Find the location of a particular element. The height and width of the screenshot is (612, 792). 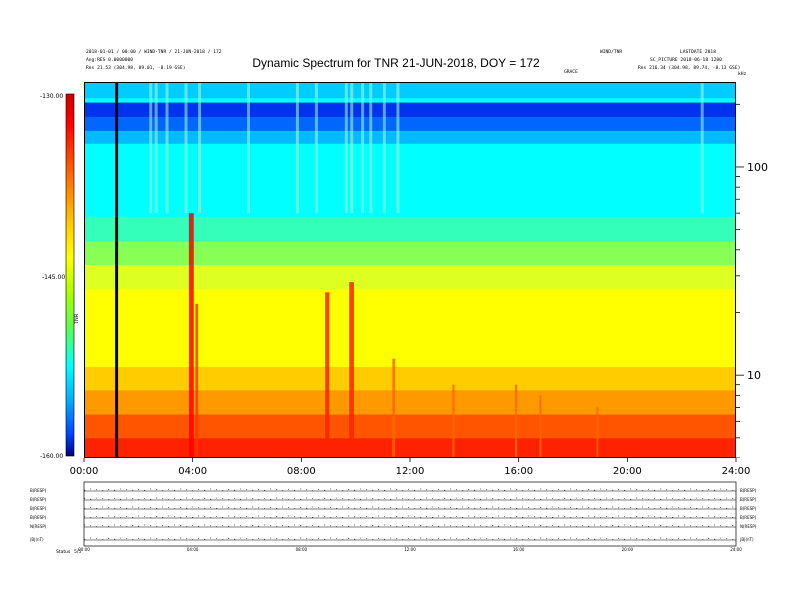

status-label: Status is located at coordinates (63, 552).